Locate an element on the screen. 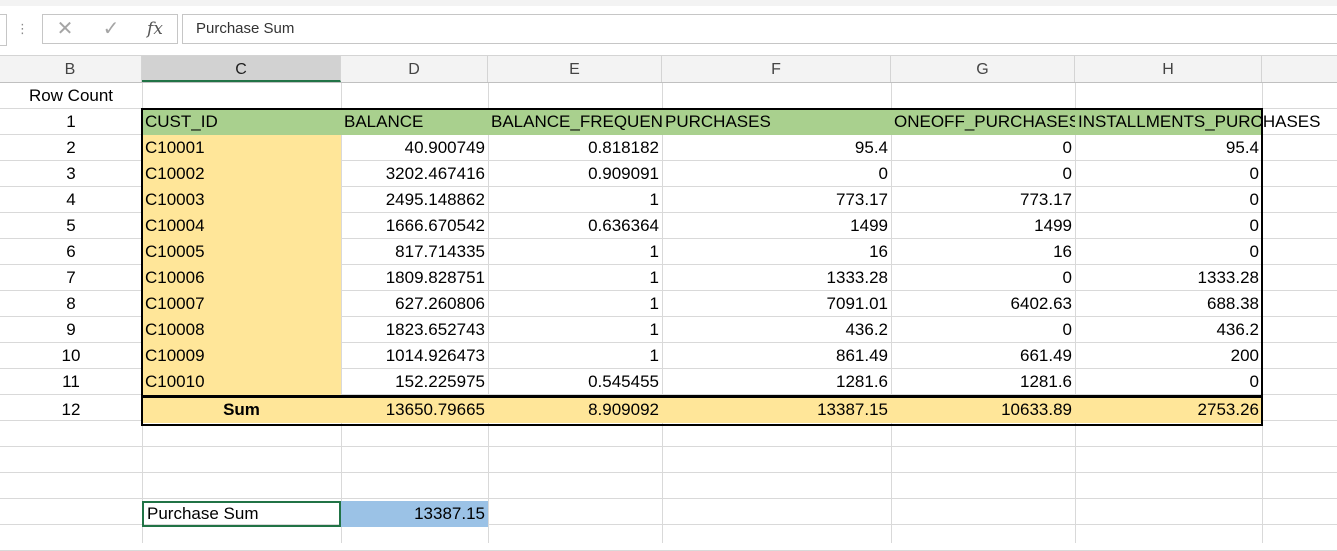 The height and width of the screenshot is (551, 1337). table-data-cell: 152.225975 is located at coordinates (440, 381).